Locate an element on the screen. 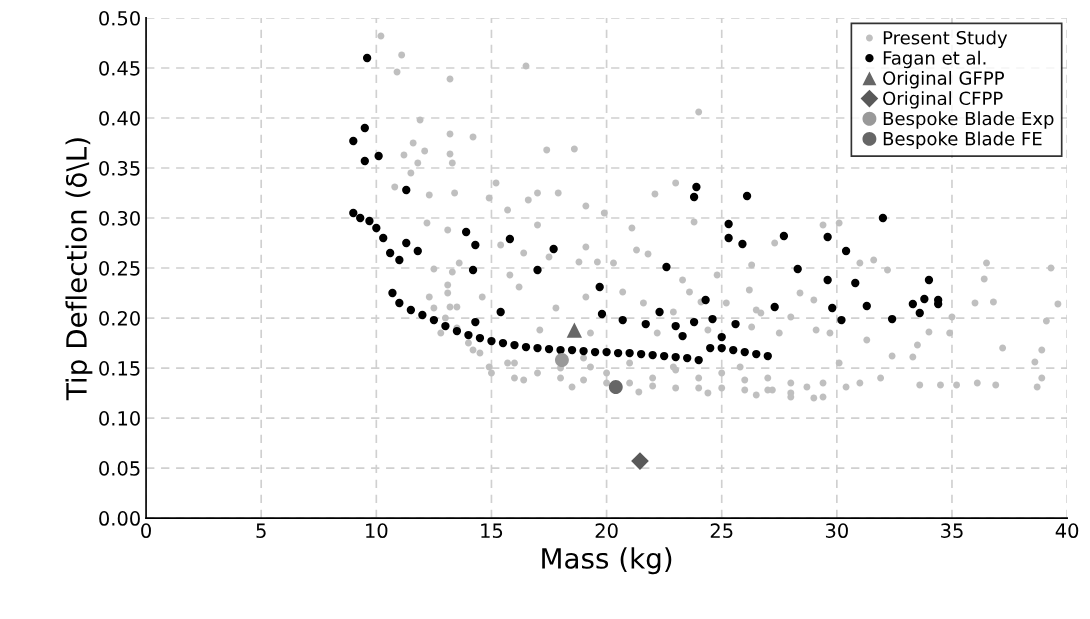  x-tick-label: 5 is located at coordinates (261, 531).